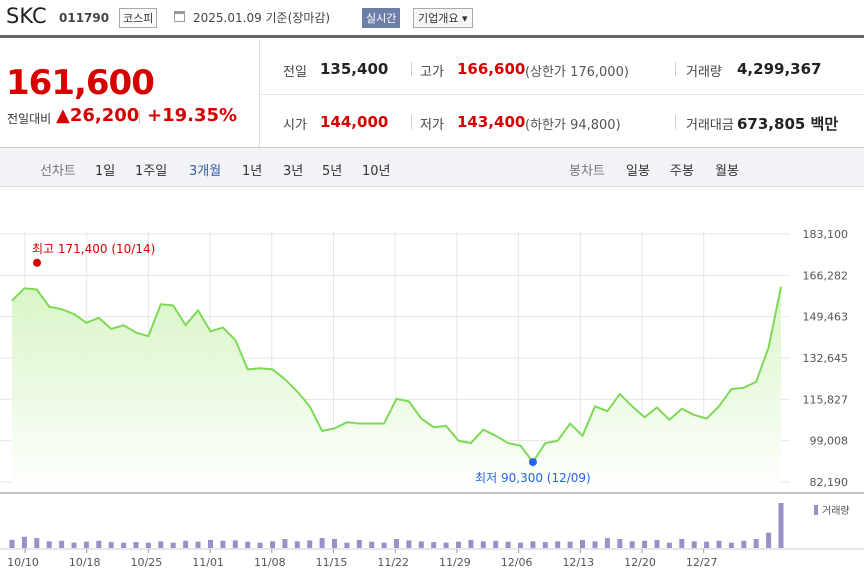  I want to click on x-tick-label: 11/08, so click(270, 562).